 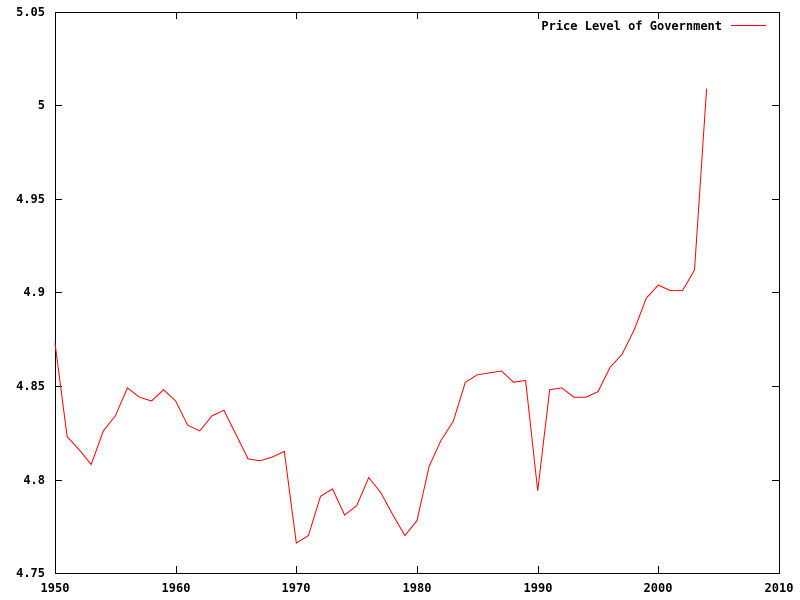 What do you see at coordinates (30, 12) in the screenshot?
I see `y-tick-label: 5.05` at bounding box center [30, 12].